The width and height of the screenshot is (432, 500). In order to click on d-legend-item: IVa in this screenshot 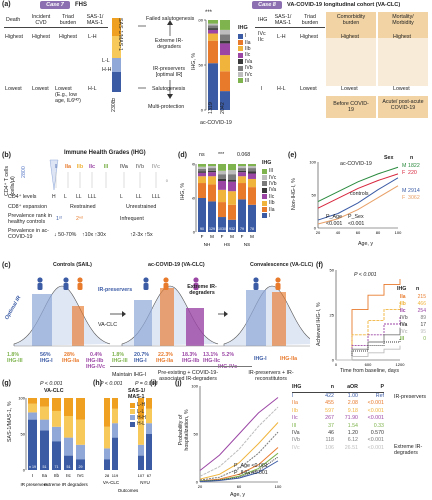, I will do `click(269, 190)`.